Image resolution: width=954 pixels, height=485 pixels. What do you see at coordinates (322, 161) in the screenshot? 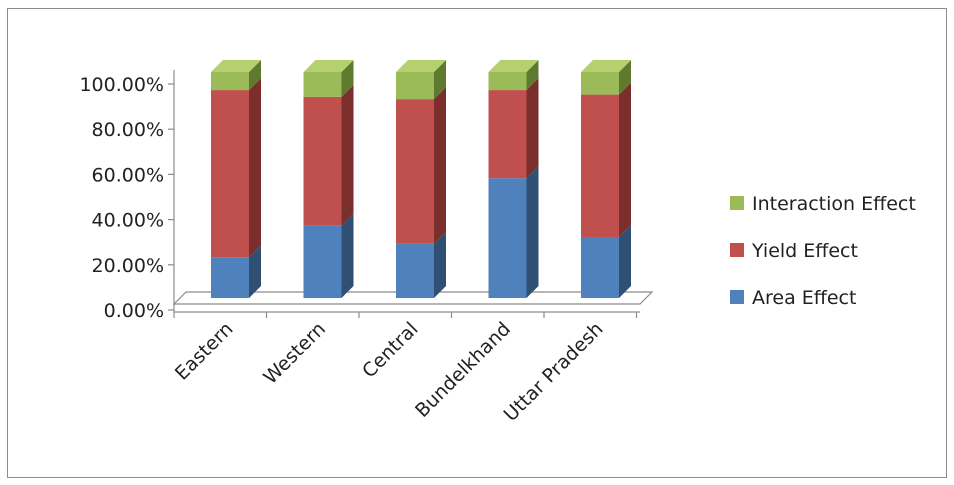
I see `bar-western-yield-effect-front` at bounding box center [322, 161].